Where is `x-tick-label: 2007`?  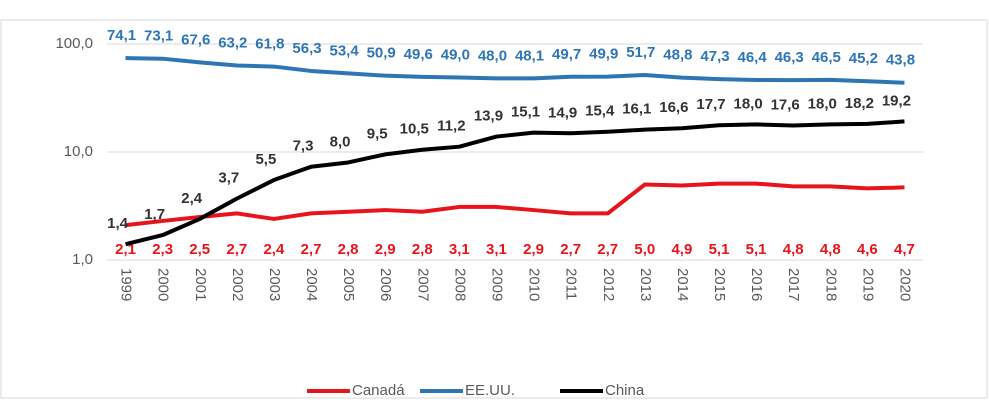 x-tick-label: 2007 is located at coordinates (422, 284).